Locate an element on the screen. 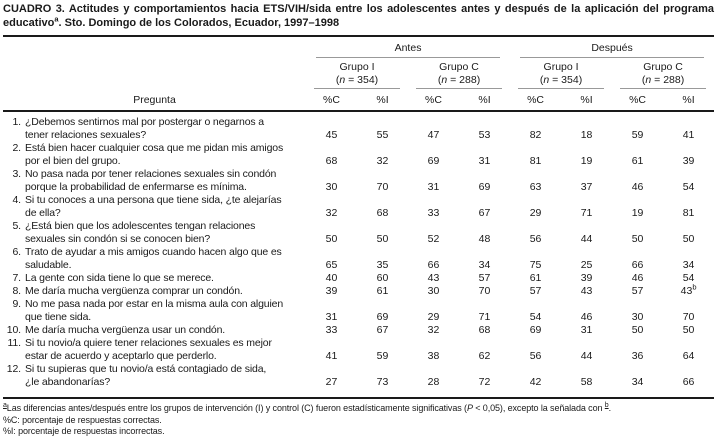 This screenshot has width=717, height=441. group-name: Grupo I is located at coordinates (561, 67).